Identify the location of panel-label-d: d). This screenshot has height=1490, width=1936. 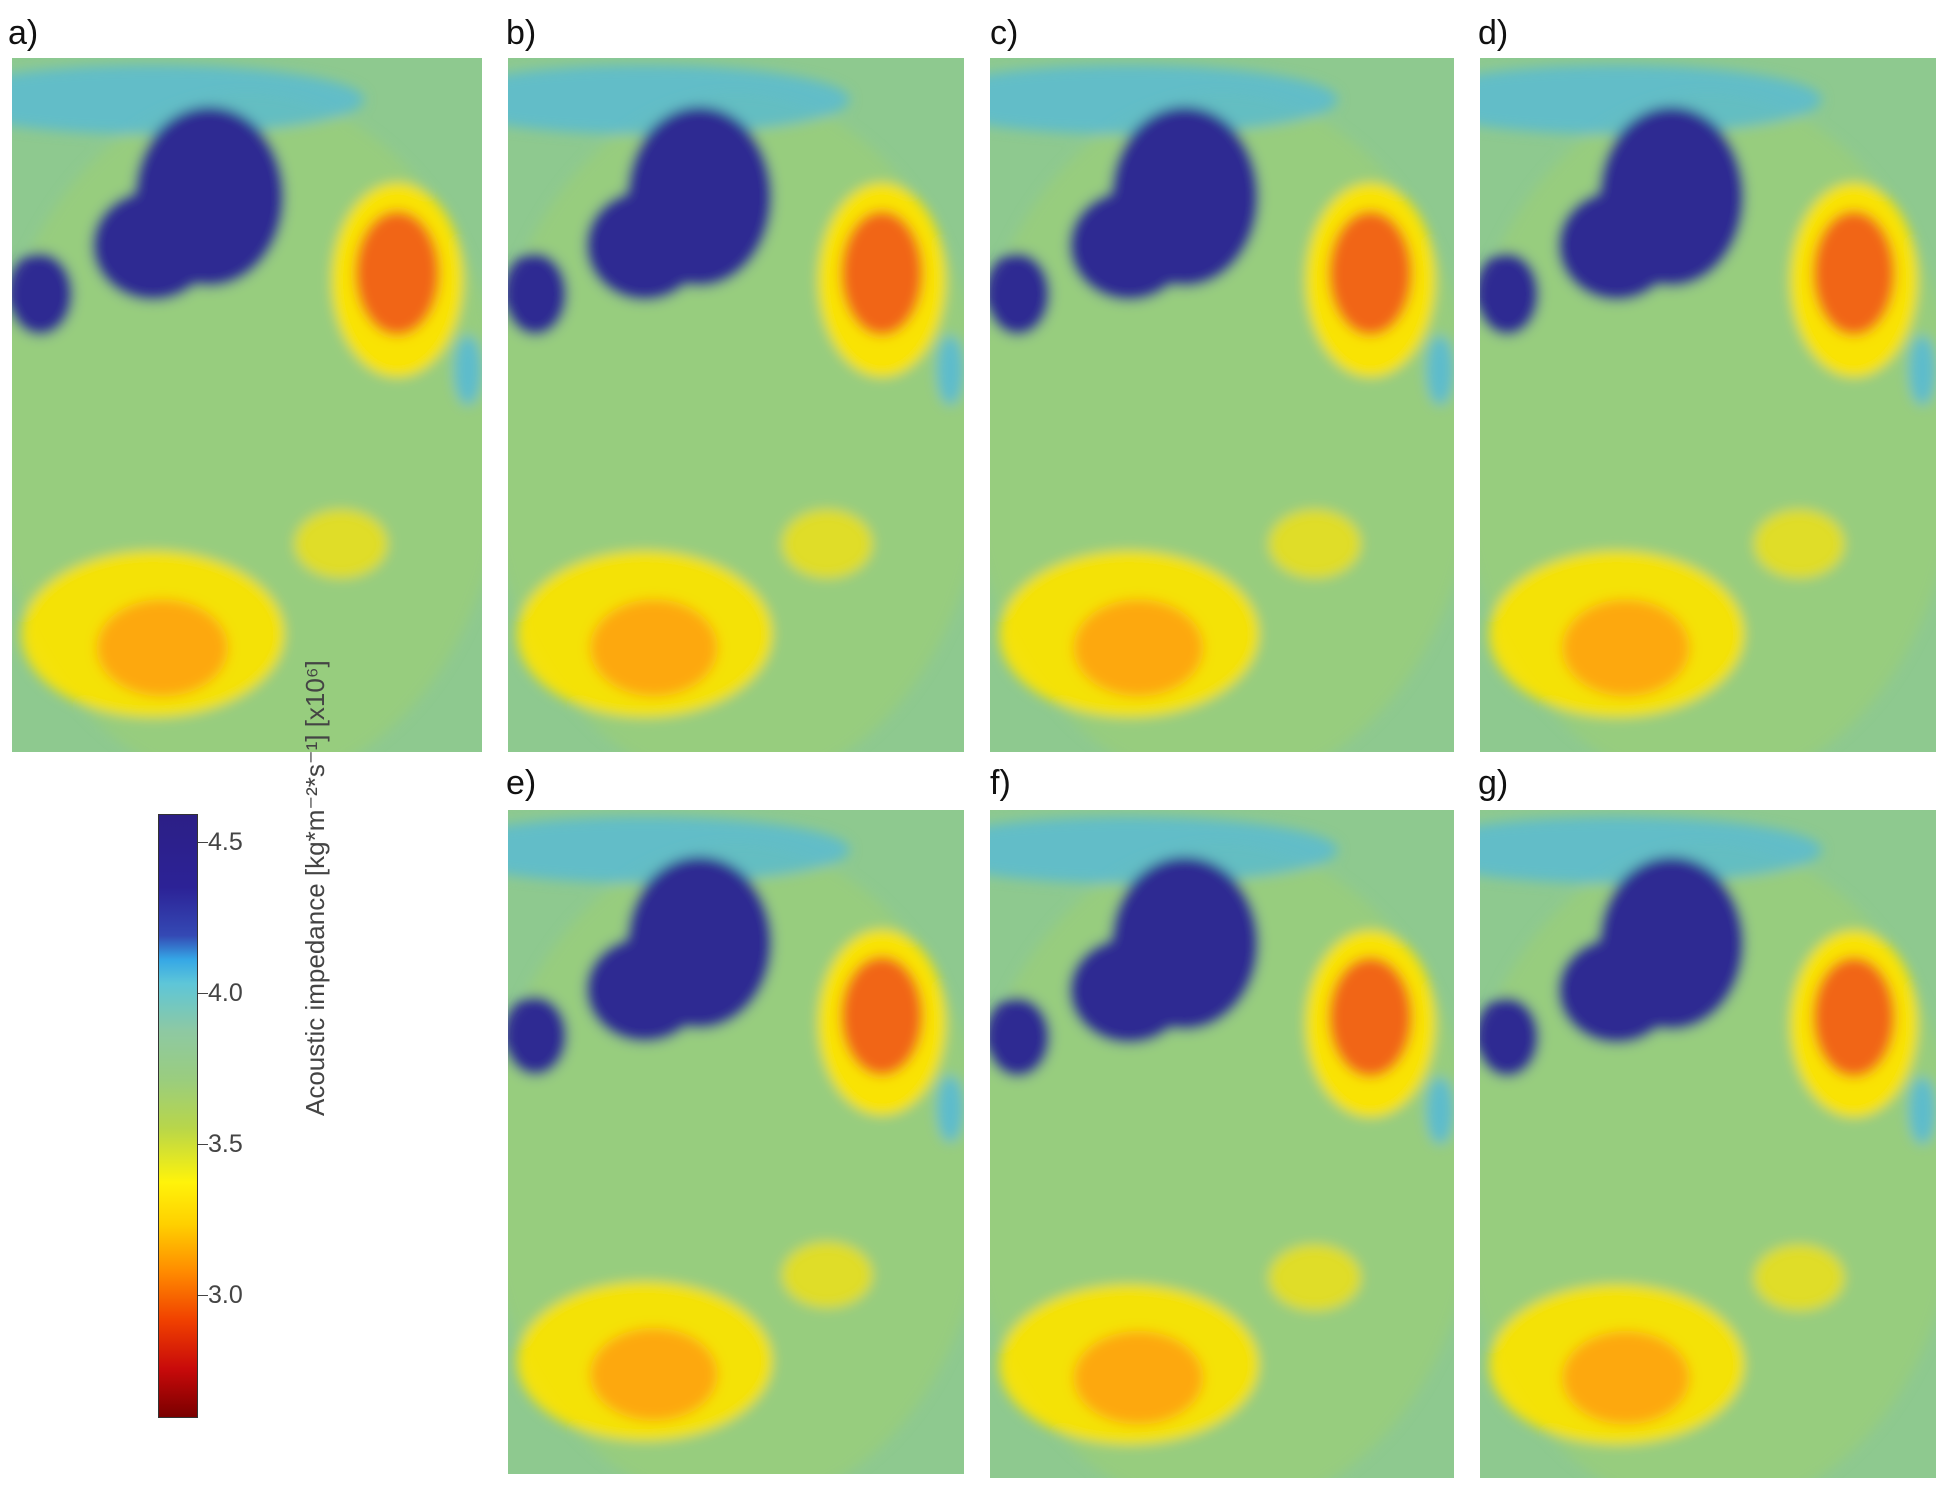
(1493, 33).